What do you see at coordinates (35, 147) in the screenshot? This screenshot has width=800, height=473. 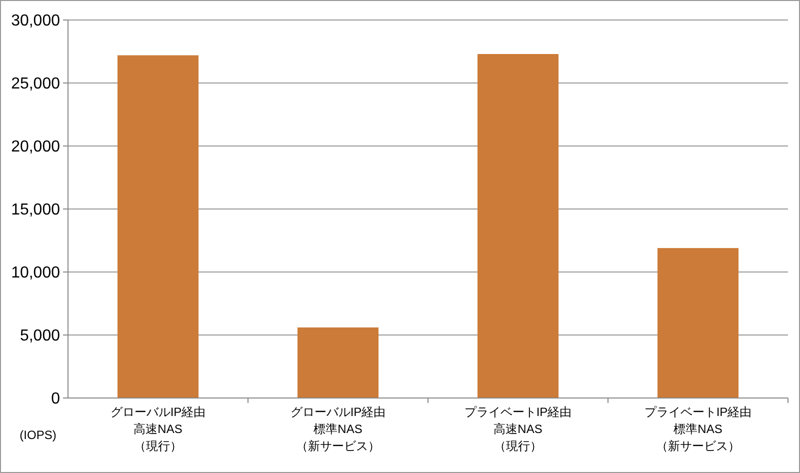 I see `y-tick-label: 20,000` at bounding box center [35, 147].